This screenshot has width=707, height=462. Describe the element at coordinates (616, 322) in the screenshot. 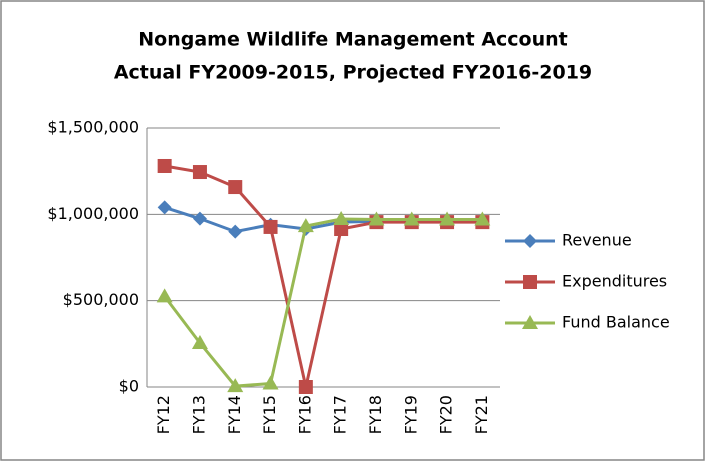

I see `legend-label: Fund Balance` at that location.